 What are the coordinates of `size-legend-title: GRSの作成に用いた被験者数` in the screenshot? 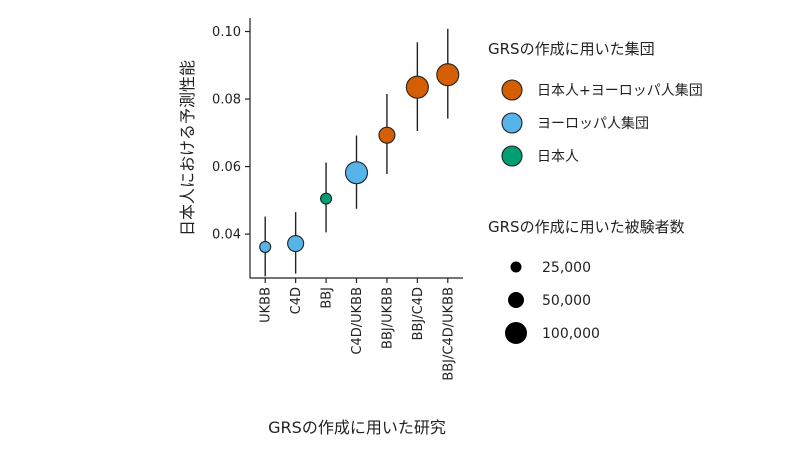 It's located at (586, 227).